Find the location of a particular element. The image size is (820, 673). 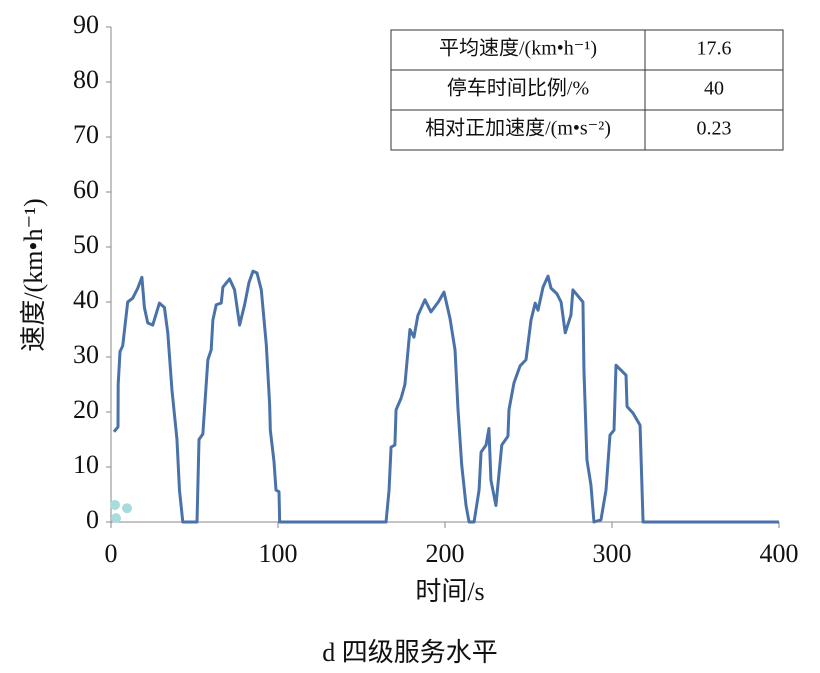

x-tick-label: 100 is located at coordinates (278, 553).